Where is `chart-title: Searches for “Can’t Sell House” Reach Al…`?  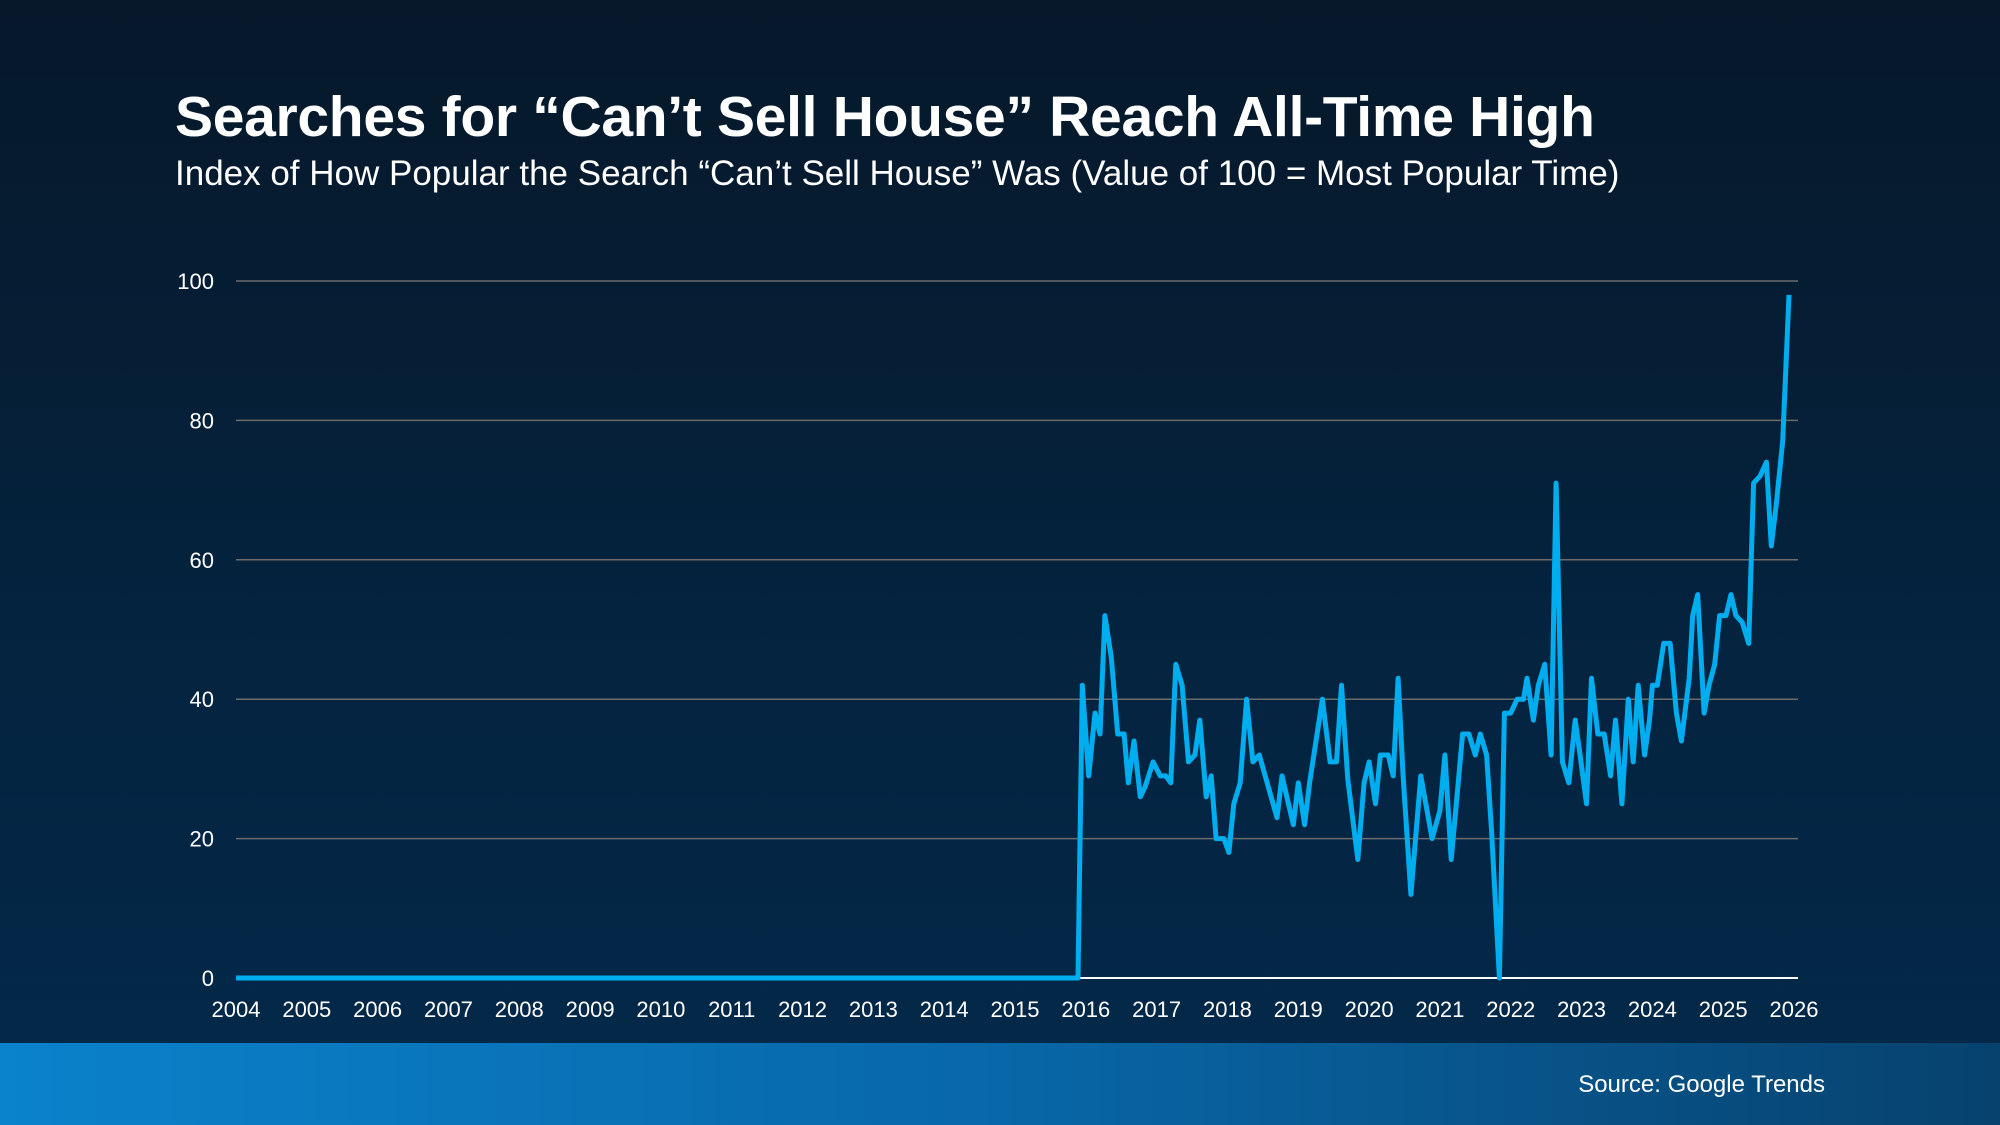 chart-title: Searches for “Can’t Sell House” Reach Al… is located at coordinates (885, 117).